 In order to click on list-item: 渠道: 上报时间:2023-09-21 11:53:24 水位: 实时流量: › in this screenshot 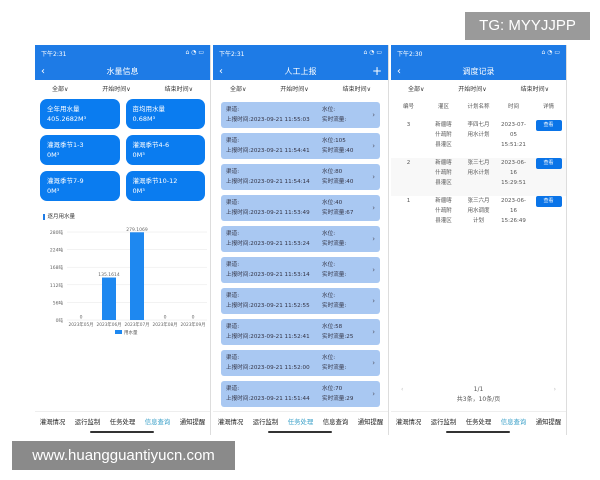, I will do `click(300, 239)`.